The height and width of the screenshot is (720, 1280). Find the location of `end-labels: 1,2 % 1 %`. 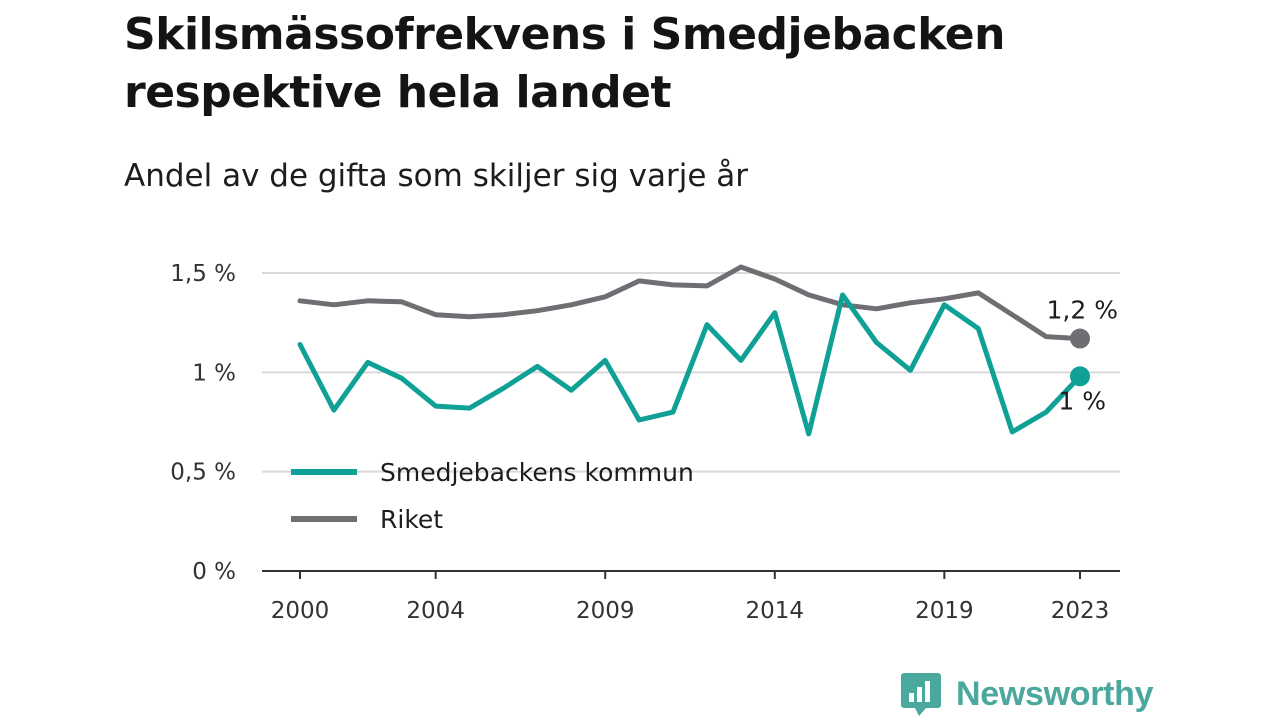

end-labels: 1,2 % 1 % is located at coordinates (1082, 356).